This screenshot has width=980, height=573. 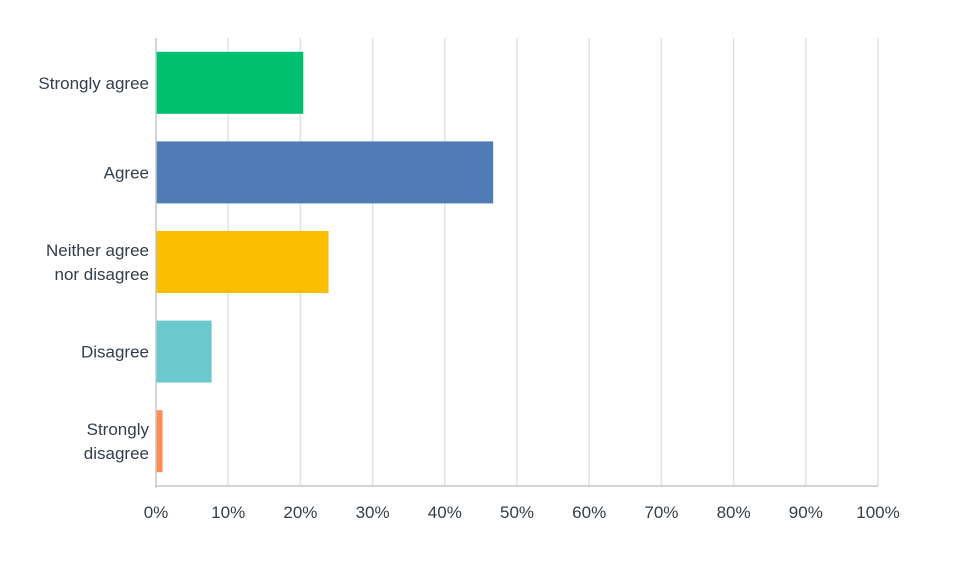 What do you see at coordinates (373, 512) in the screenshot?
I see `x-tick-label: 30%` at bounding box center [373, 512].